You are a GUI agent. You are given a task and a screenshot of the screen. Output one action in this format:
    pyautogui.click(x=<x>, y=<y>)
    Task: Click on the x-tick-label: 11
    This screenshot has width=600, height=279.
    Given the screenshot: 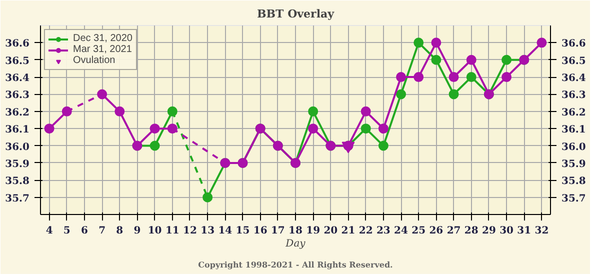 What is the action you would take?
    pyautogui.click(x=172, y=231)
    